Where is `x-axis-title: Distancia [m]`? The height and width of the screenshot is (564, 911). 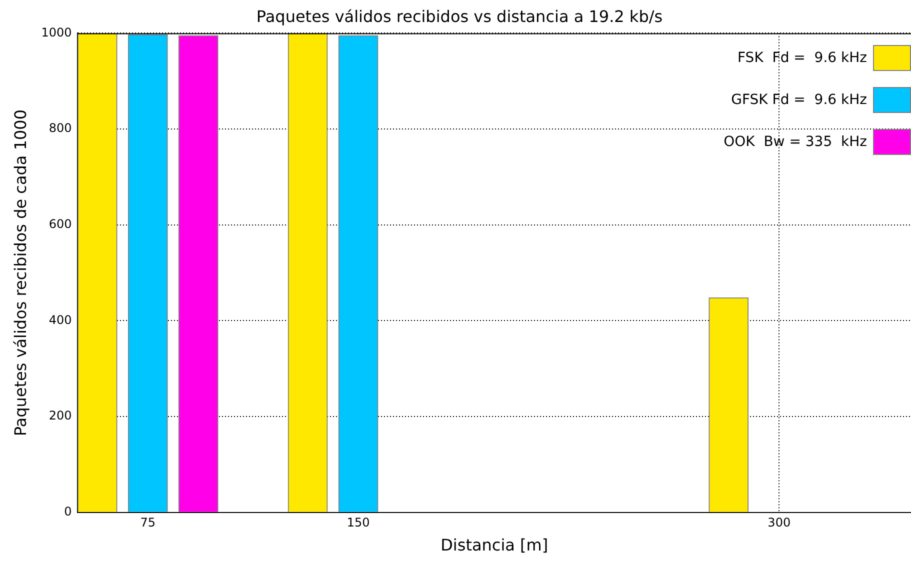 x-axis-title: Distancia [m] is located at coordinates (494, 545).